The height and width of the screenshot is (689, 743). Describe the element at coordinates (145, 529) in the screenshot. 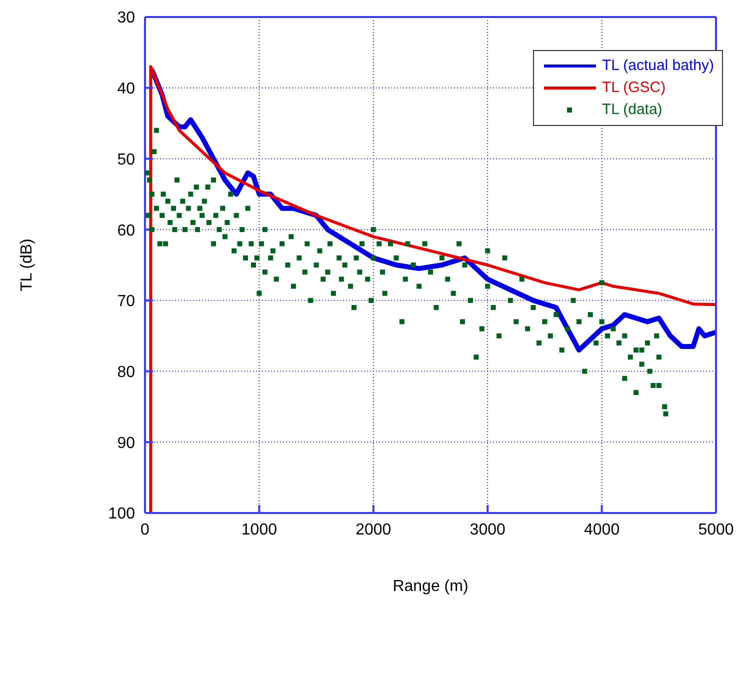

I see `x-tick-label: 0` at that location.